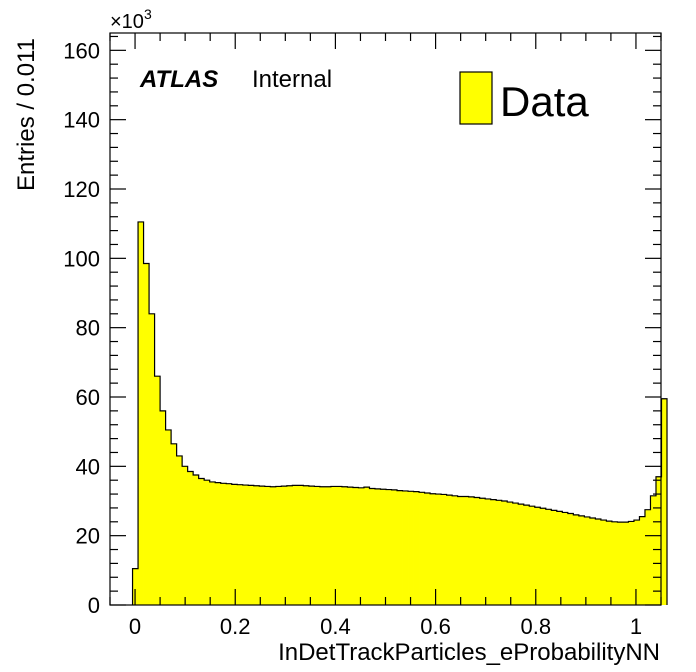 Image resolution: width=696 pixels, height=672 pixels. What do you see at coordinates (26, 114) in the screenshot?
I see `y-axis-title: Entries / 0.011` at bounding box center [26, 114].